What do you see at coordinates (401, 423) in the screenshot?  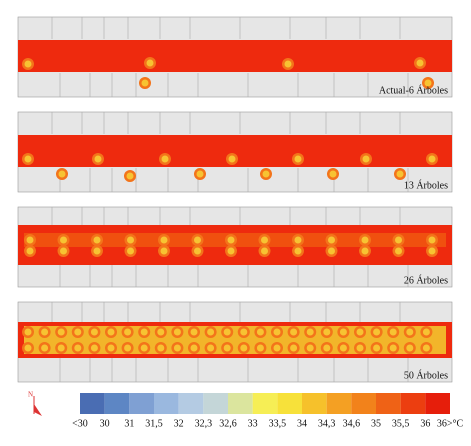 I see `legend-label: 35,5` at bounding box center [401, 423].